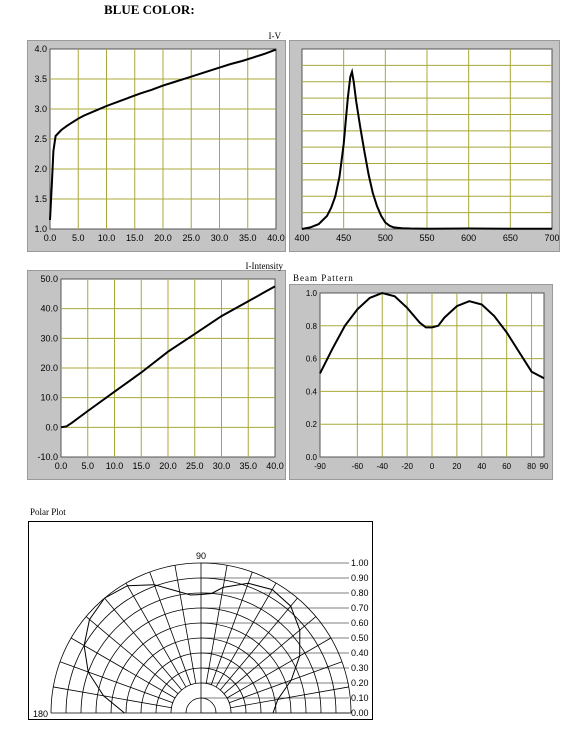  I want to click on y-tick-label: 3.0, so click(40, 109).